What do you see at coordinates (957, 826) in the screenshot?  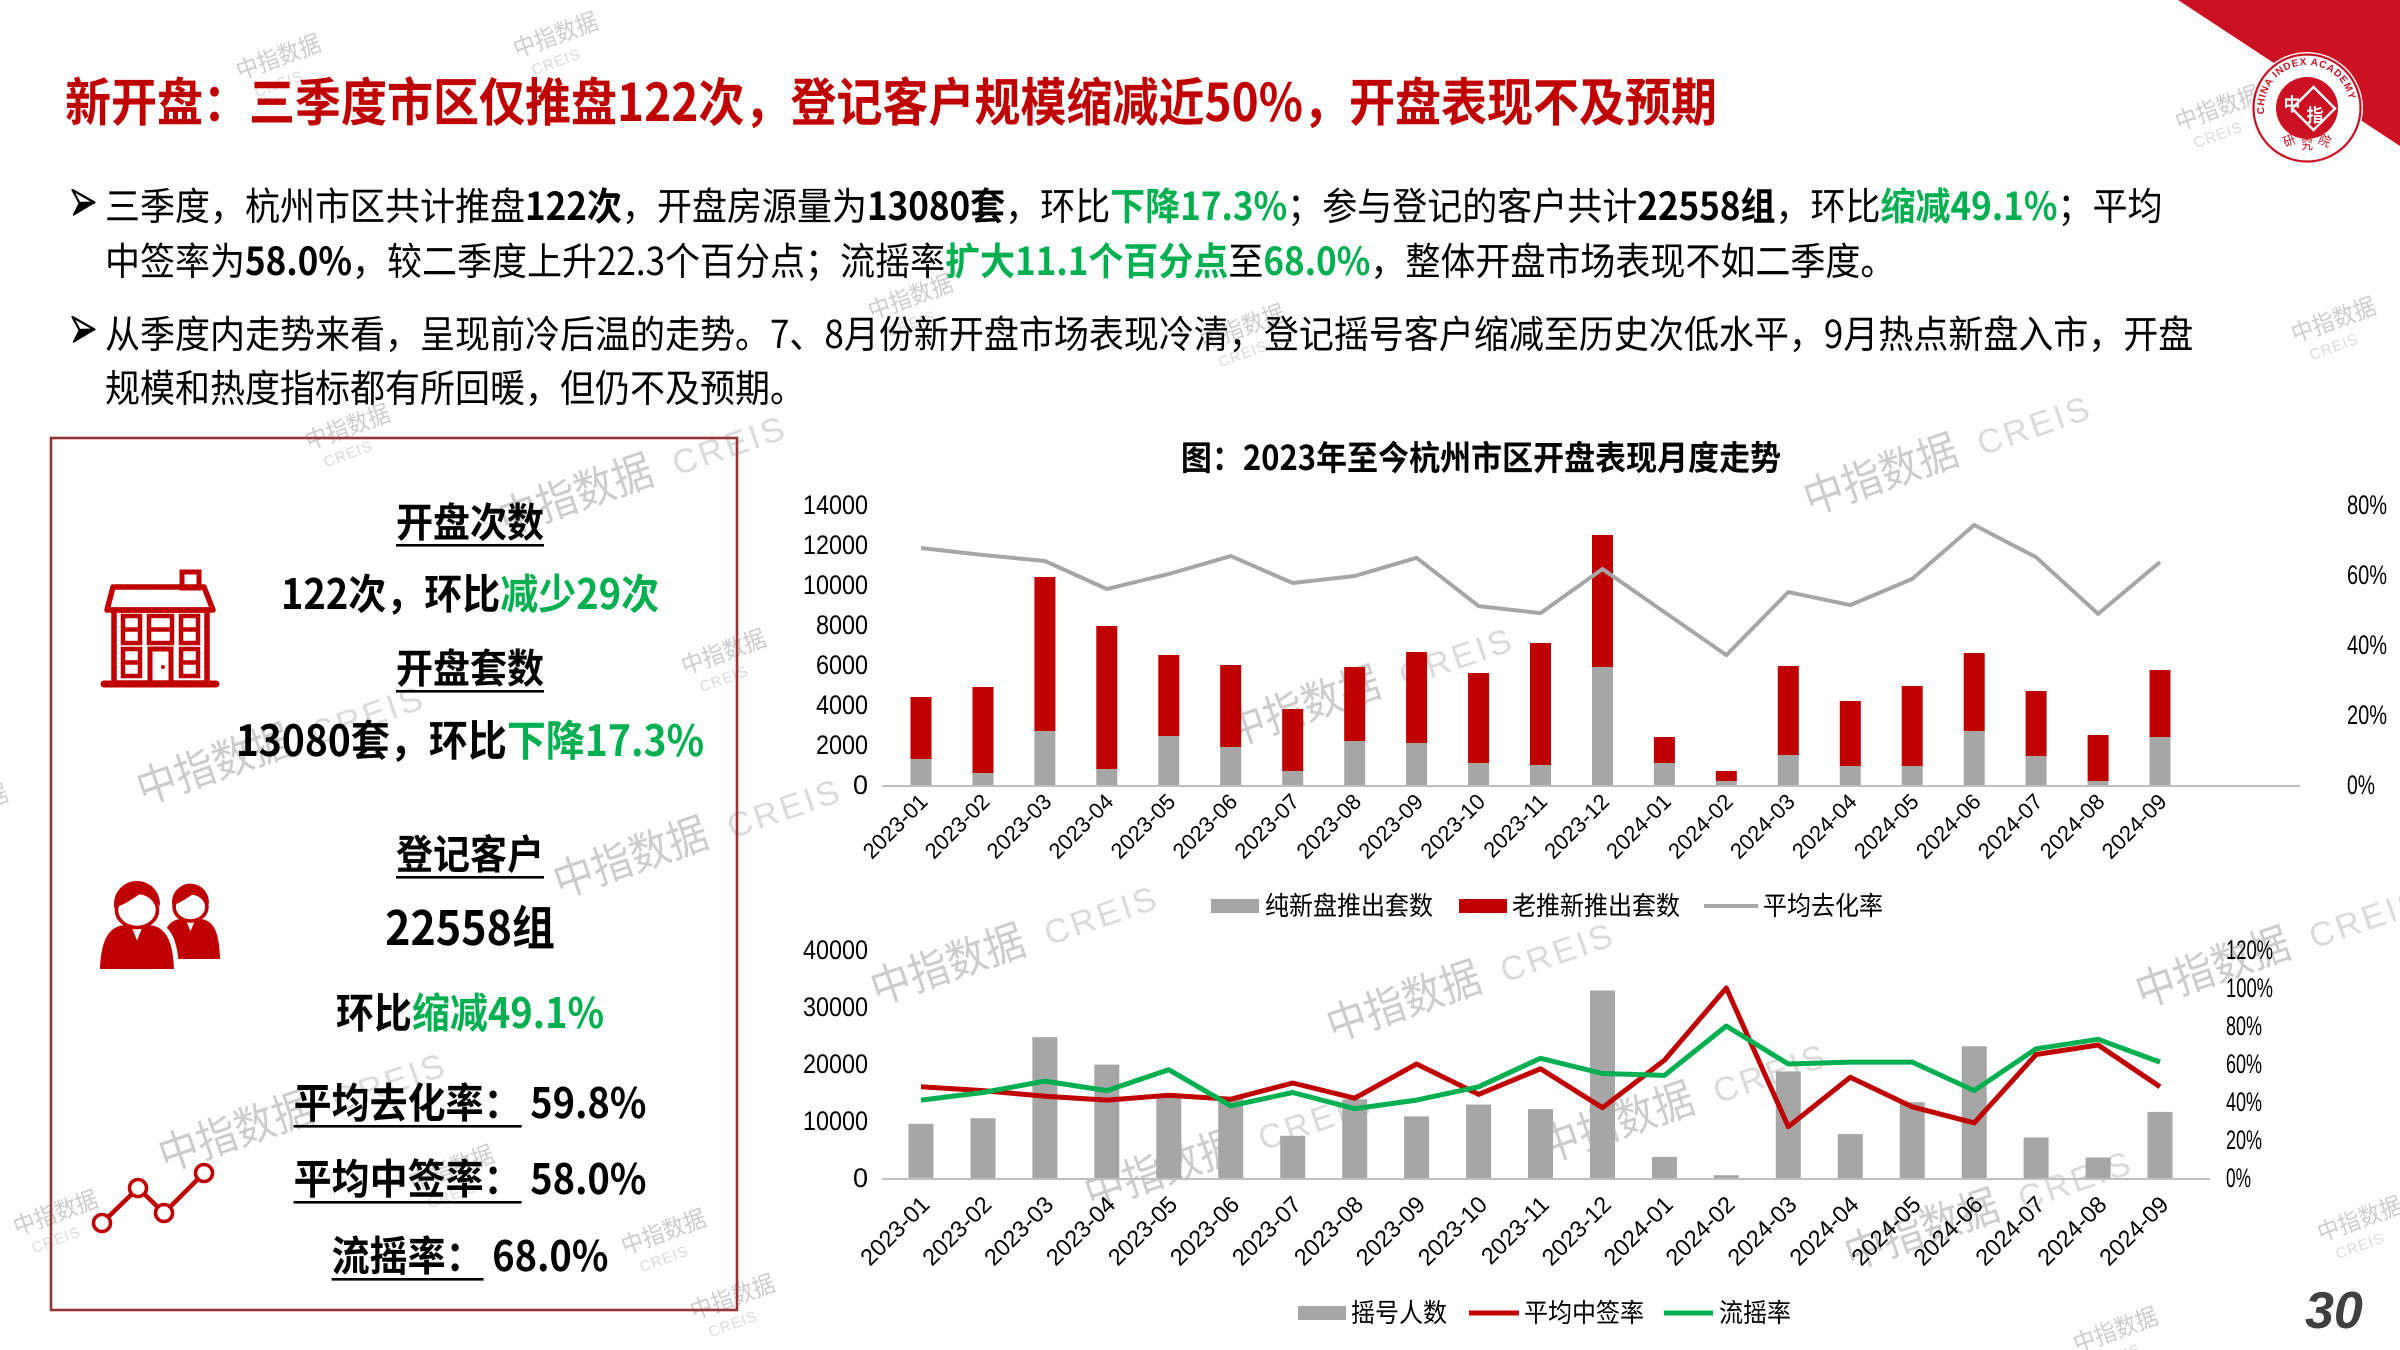 I see `svg-text: 2023-02` at bounding box center [957, 826].